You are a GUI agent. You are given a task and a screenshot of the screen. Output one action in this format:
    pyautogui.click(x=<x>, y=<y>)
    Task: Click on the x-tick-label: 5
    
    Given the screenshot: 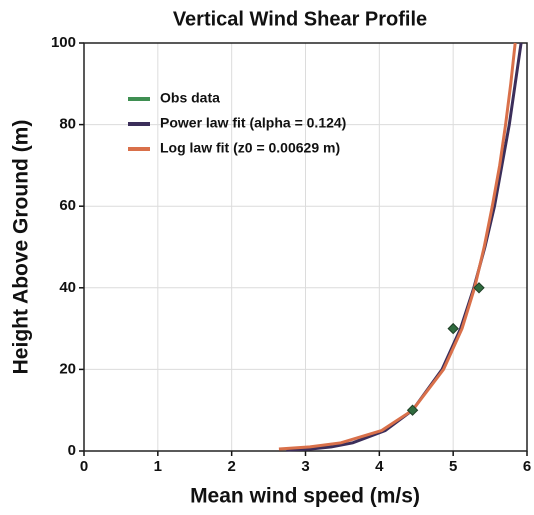 What is the action you would take?
    pyautogui.click(x=453, y=466)
    